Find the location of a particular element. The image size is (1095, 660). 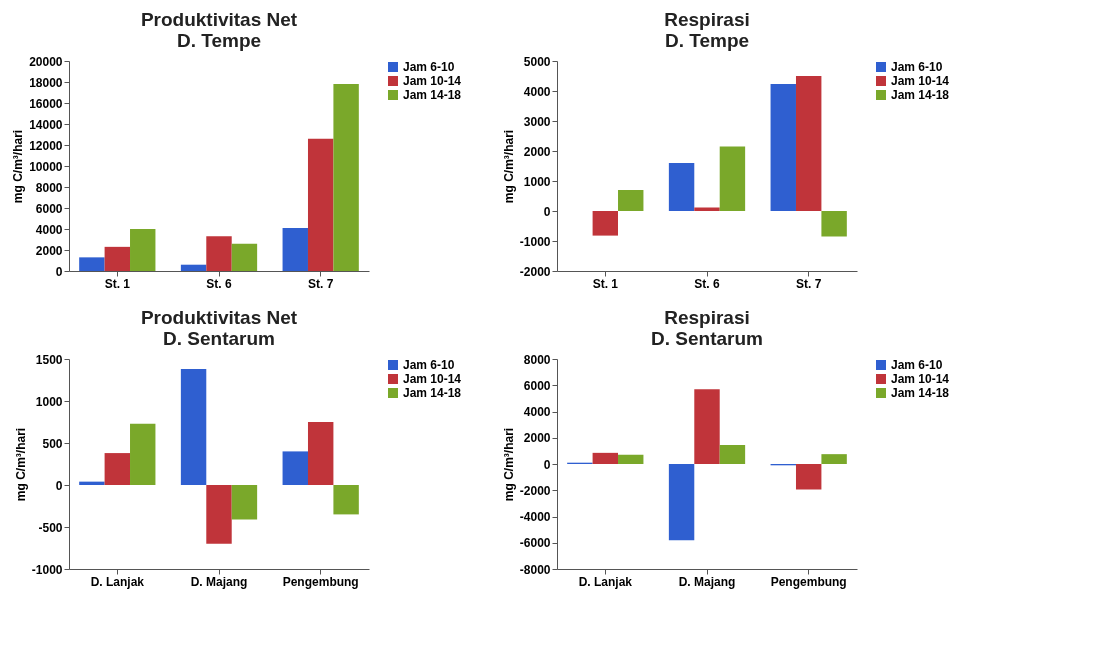

y-tick-label: -6000 is located at coordinates (535, 543).